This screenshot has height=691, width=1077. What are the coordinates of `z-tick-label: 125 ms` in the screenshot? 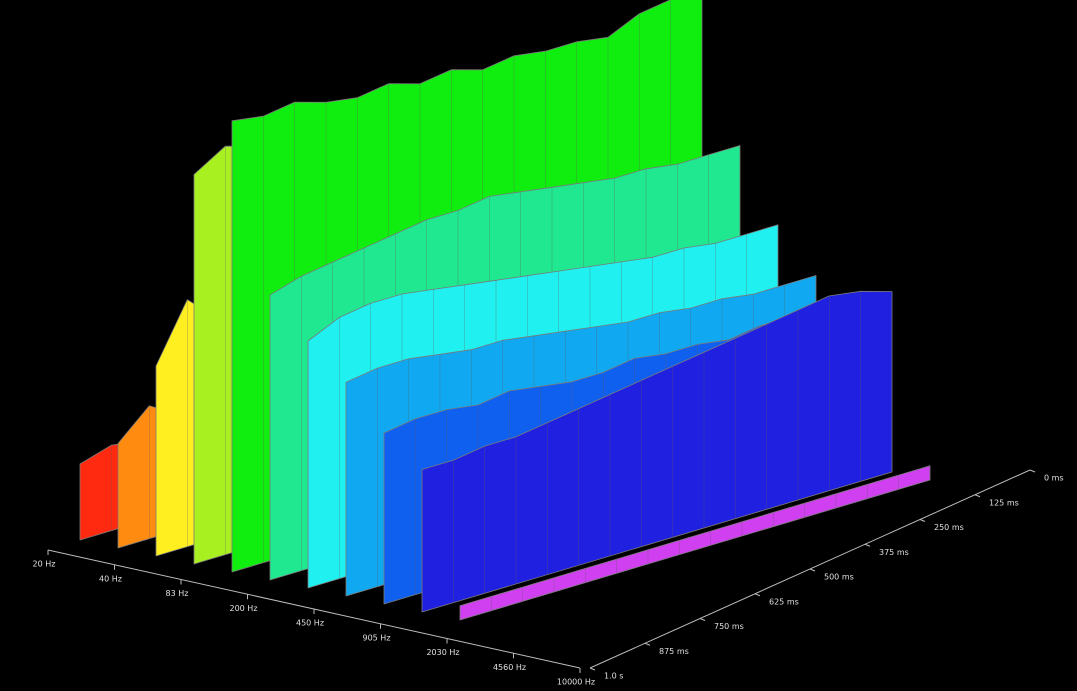 It's located at (1004, 502).